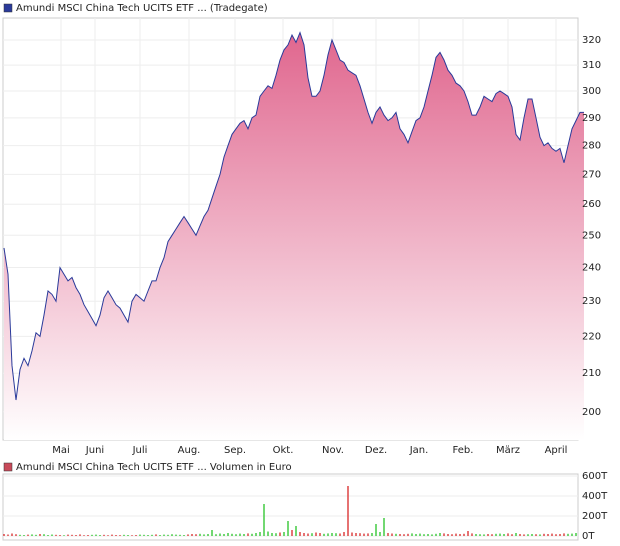 The height and width of the screenshot is (546, 620). What do you see at coordinates (595, 516) in the screenshot?
I see `y-tick-label: 200T` at bounding box center [595, 516].